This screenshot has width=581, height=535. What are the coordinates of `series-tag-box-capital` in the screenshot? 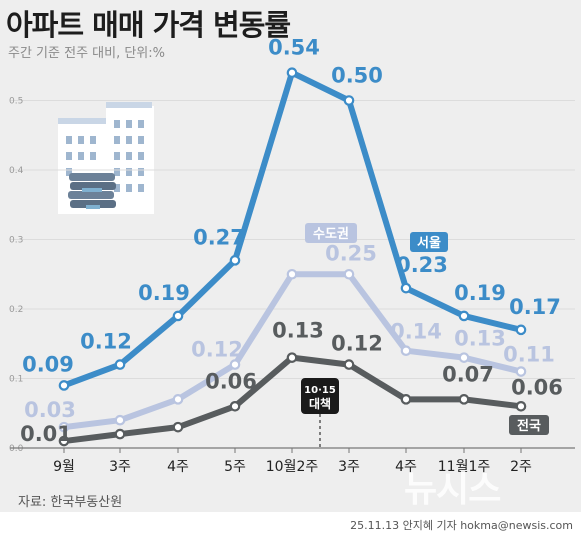 It's located at (331, 233).